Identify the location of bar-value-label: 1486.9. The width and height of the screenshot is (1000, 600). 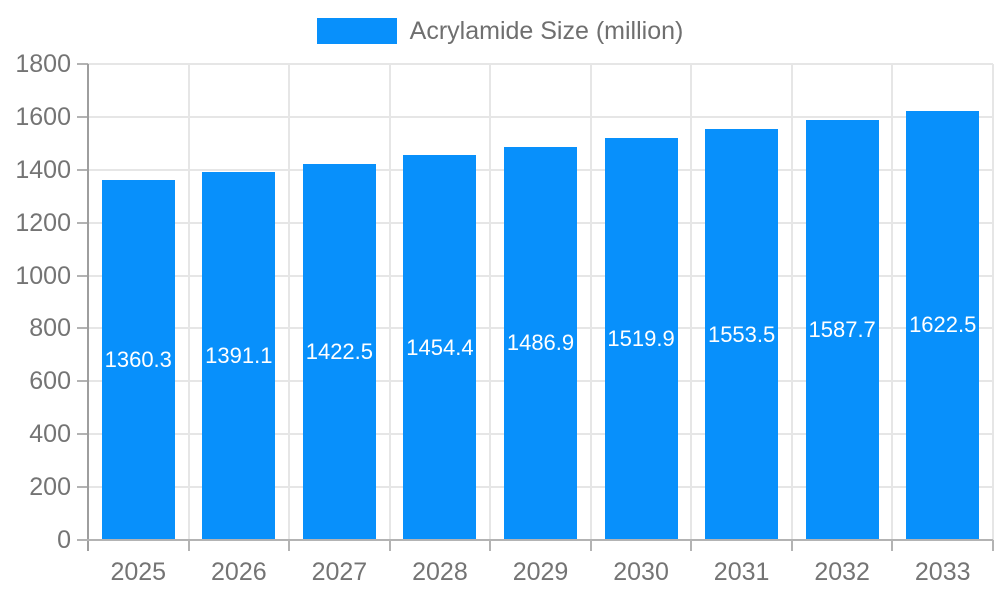
(540, 343).